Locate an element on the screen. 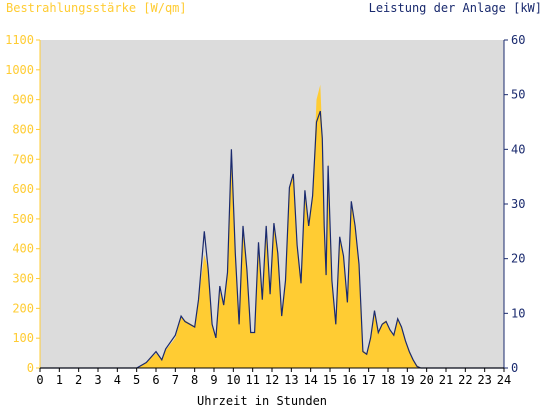 This screenshot has height=408, width=544. x-tick-label: 15 is located at coordinates (330, 380).